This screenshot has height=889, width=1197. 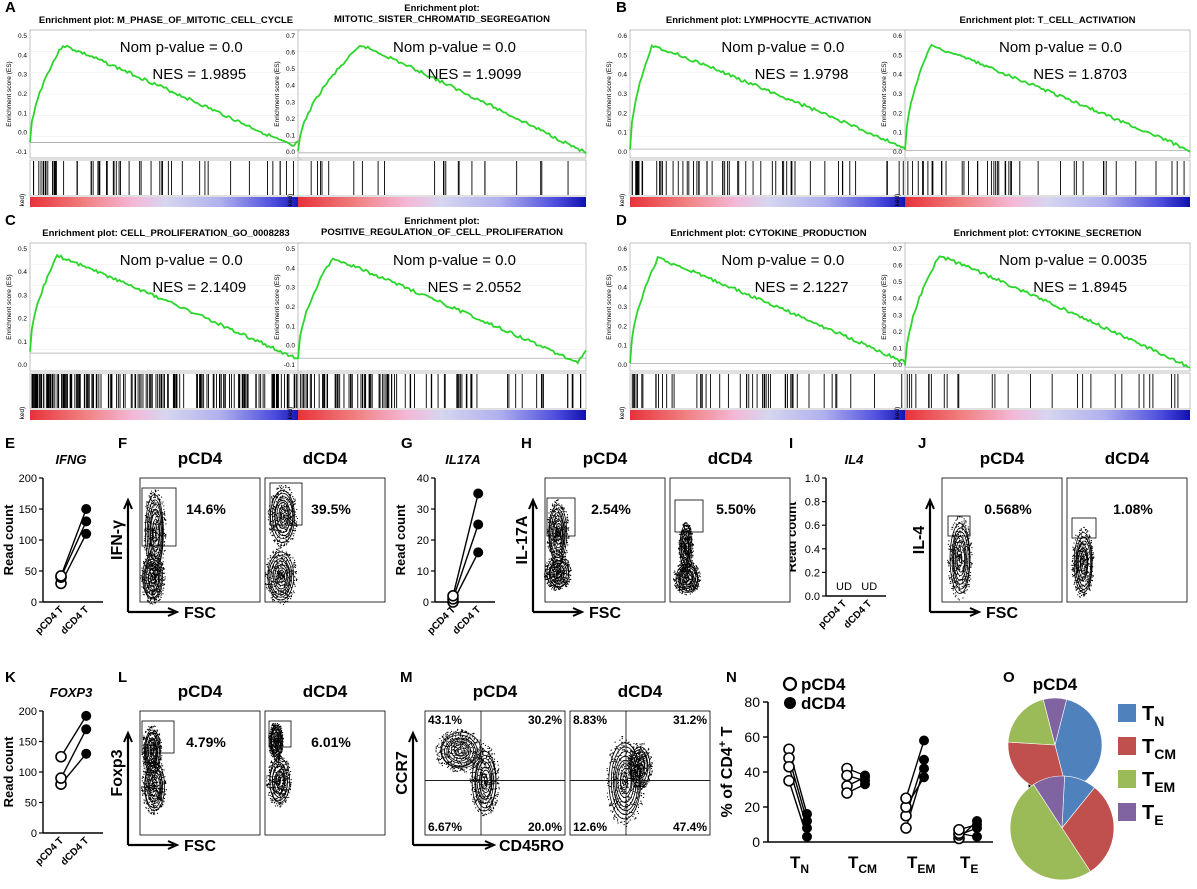 I want to click on y-tick-label: 0.4, so click(x=812, y=550).